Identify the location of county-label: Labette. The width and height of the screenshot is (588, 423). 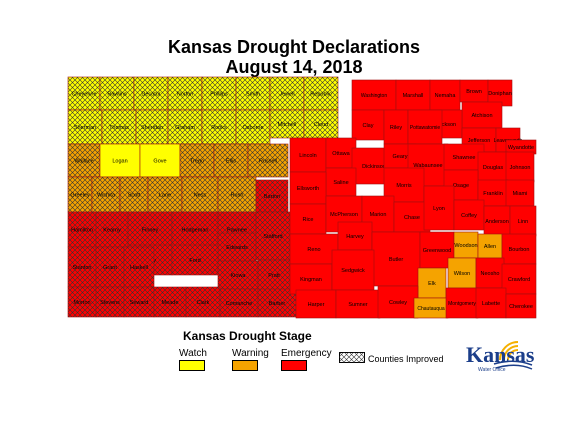
(491, 304).